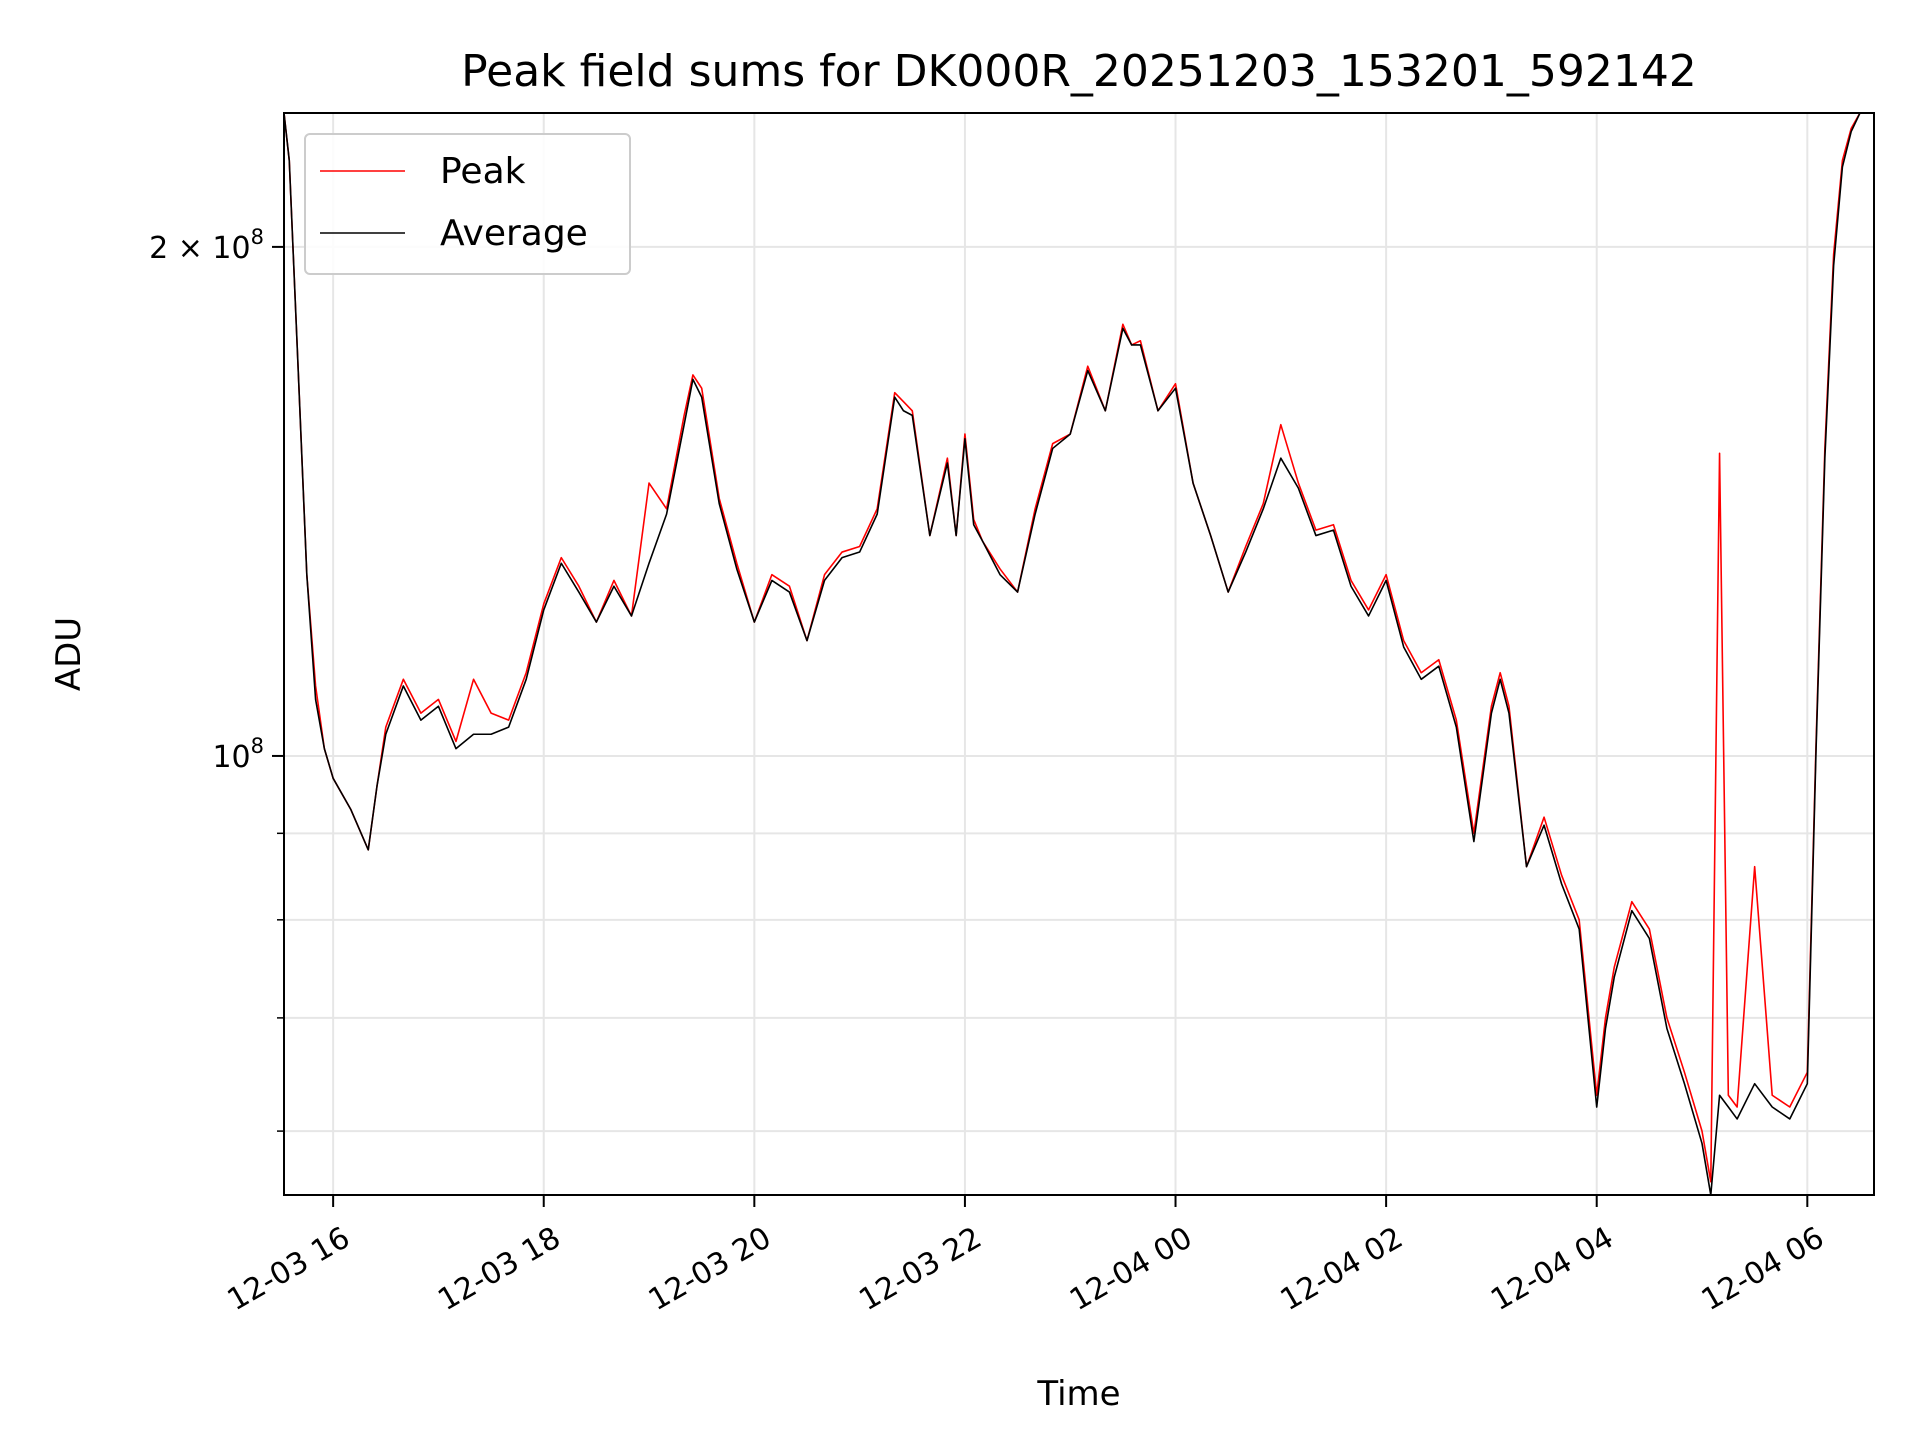 The image size is (1920, 1440). I want to click on legend: Peak Average, so click(467, 204).